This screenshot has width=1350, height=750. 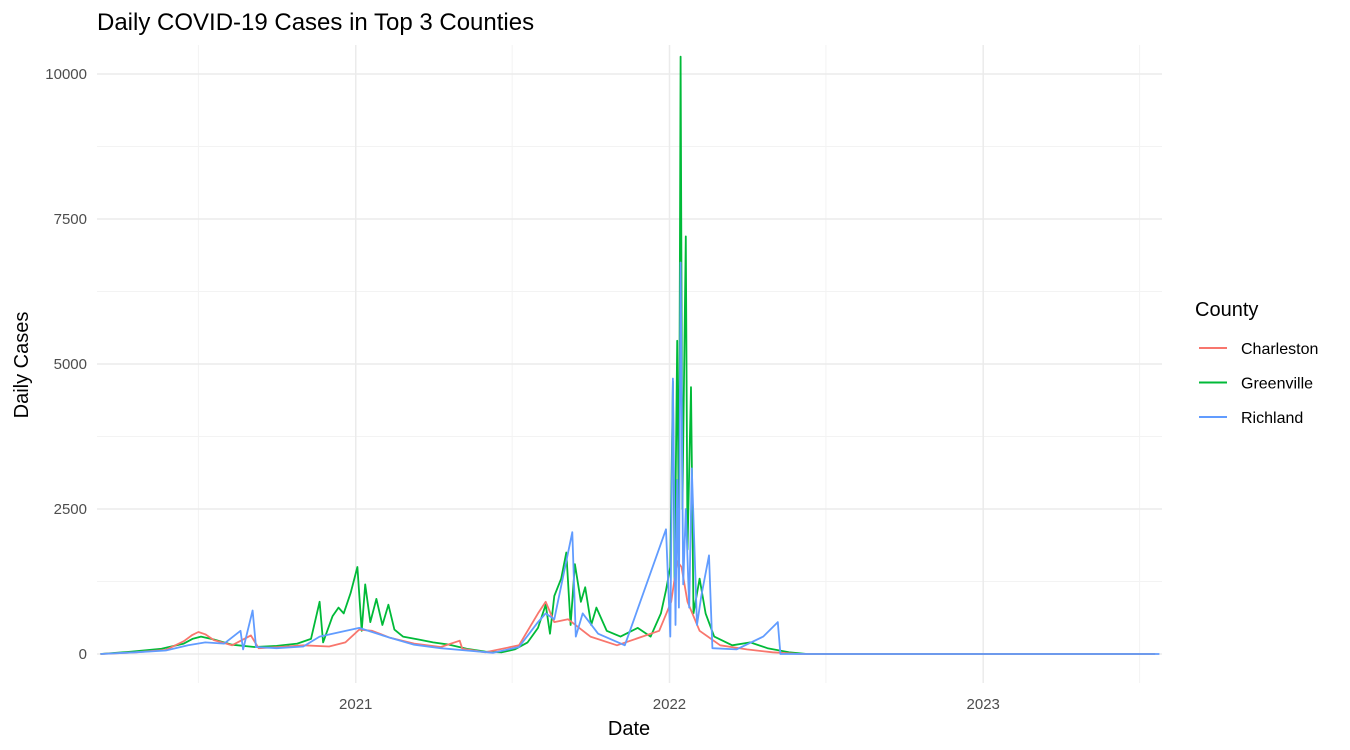 I want to click on y-tick-label: 7500, so click(x=70, y=219).